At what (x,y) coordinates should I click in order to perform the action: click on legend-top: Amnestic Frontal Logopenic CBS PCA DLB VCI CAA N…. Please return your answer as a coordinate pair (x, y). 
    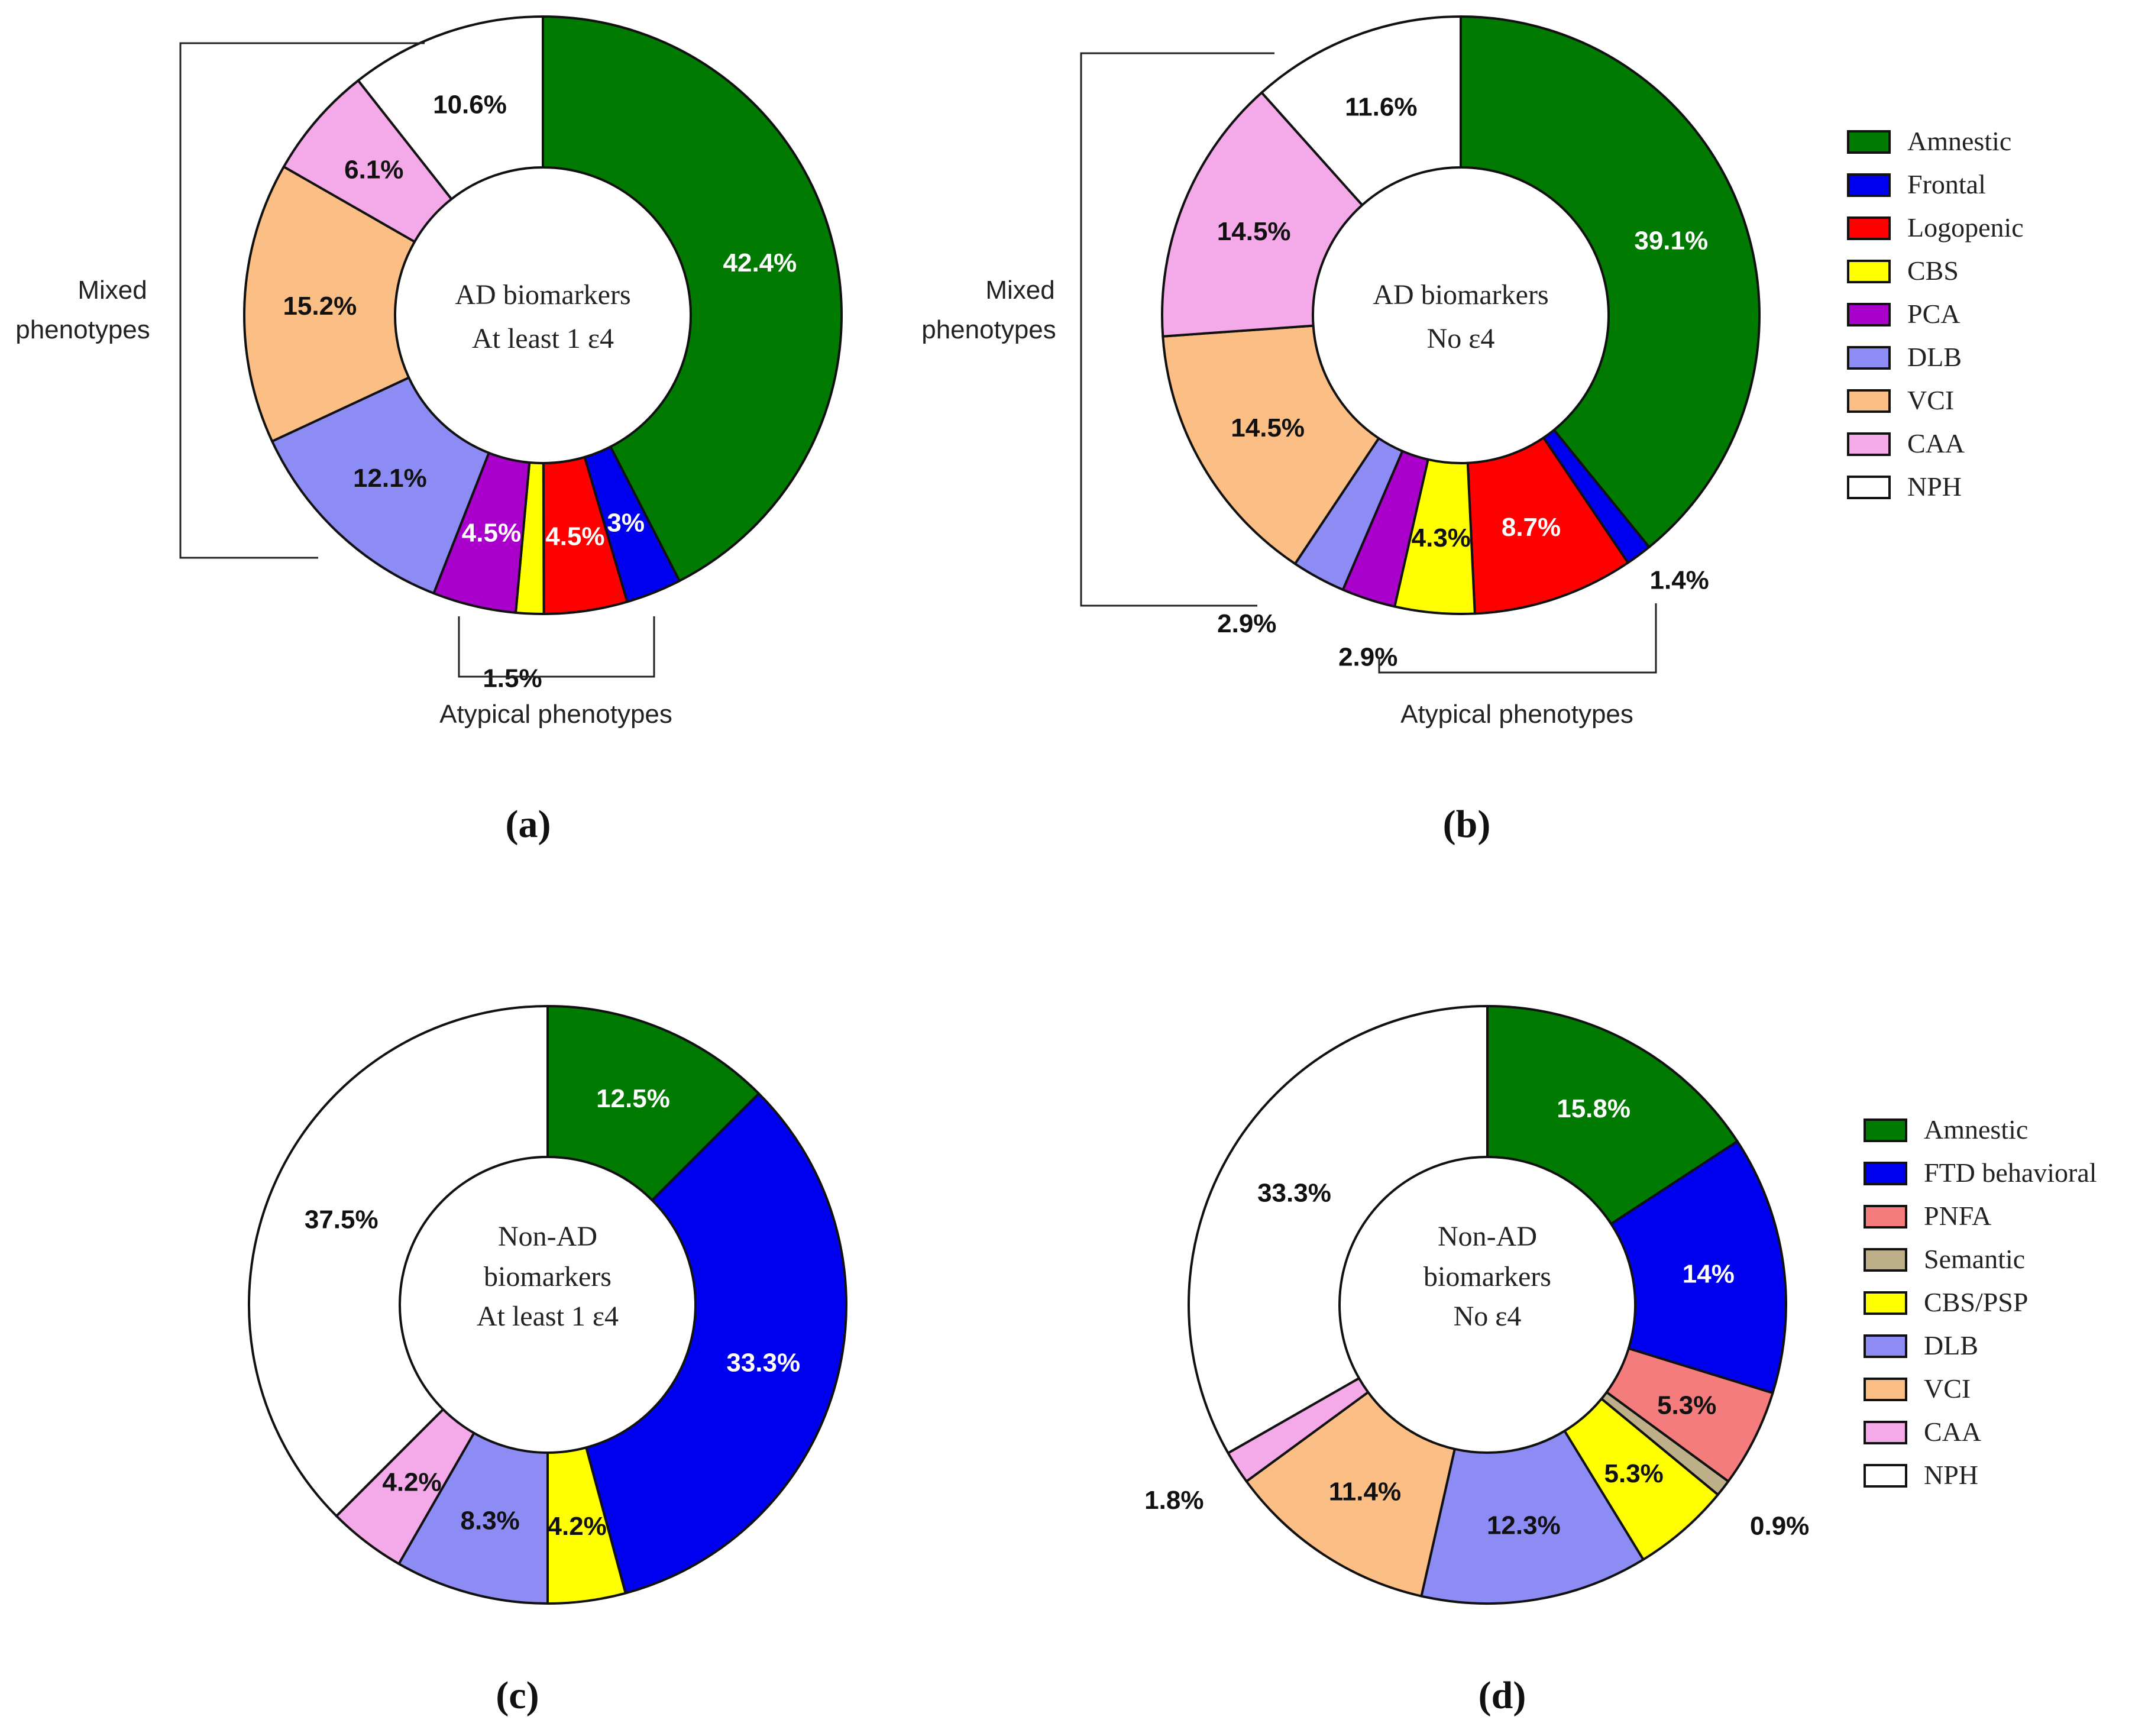
    Looking at the image, I should click on (1935, 314).